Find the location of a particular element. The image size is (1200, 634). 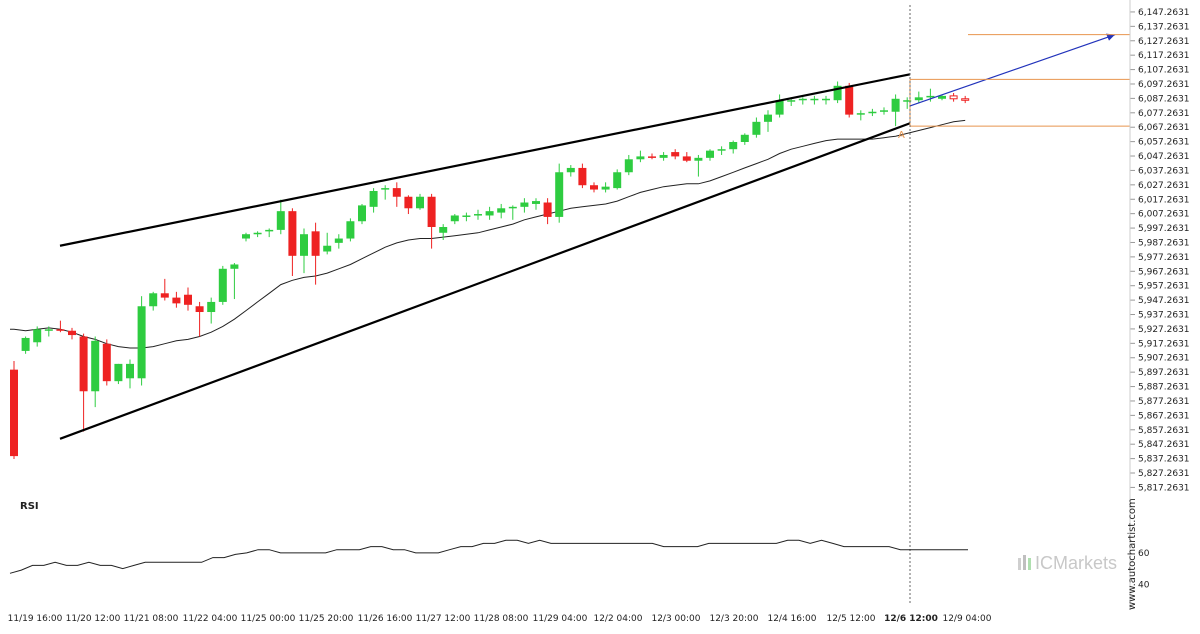

time-tick-label: 11/22 04:00 is located at coordinates (210, 619).